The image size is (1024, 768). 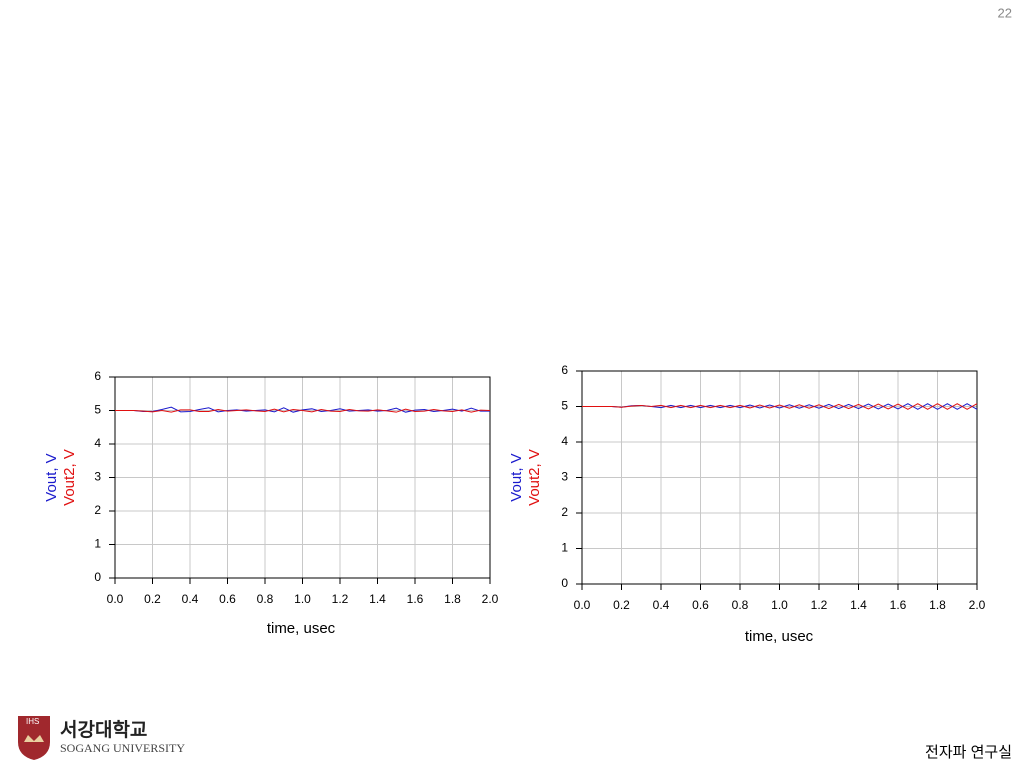 What do you see at coordinates (122, 748) in the screenshot?
I see `logo-english: SOGANG UNIVERSITY` at bounding box center [122, 748].